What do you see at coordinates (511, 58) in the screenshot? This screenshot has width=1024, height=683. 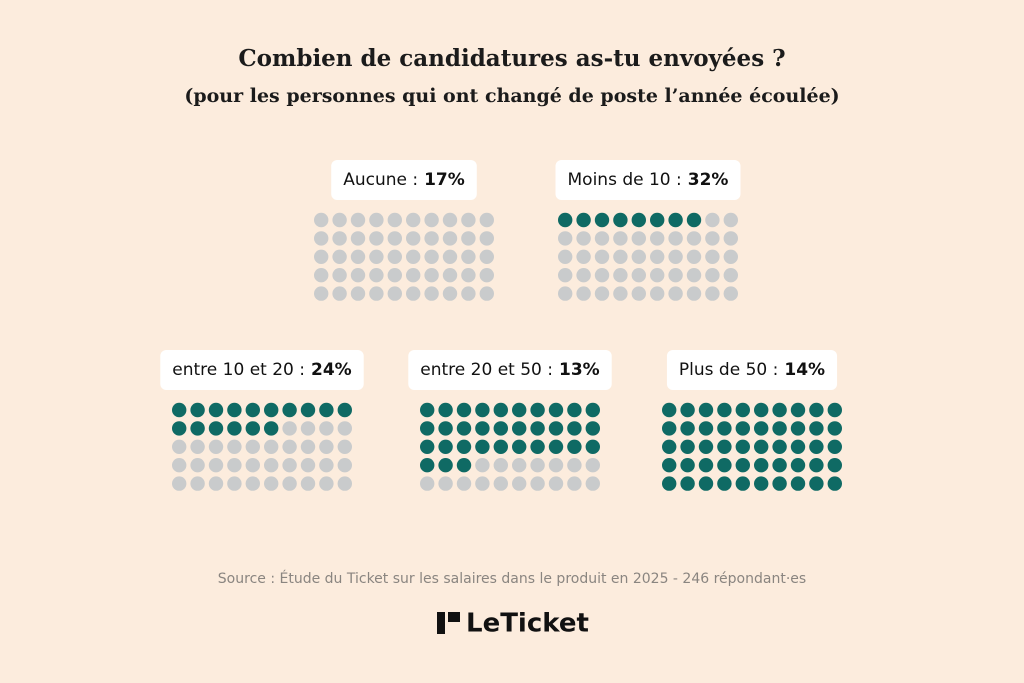 I see `title: Combien de candidatures as-tu envoyées ?` at bounding box center [511, 58].